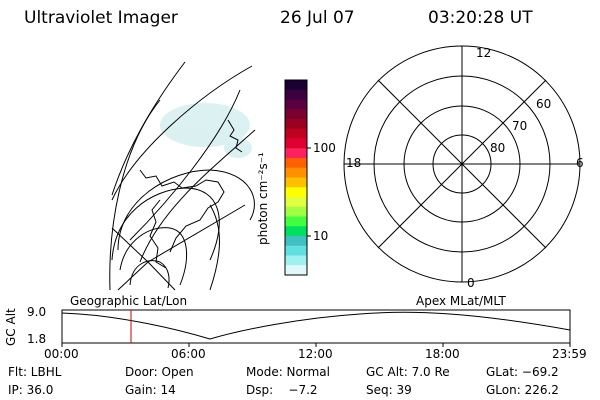  I want to click on timeline-xtick-label-2: 12:00, so click(315, 354).